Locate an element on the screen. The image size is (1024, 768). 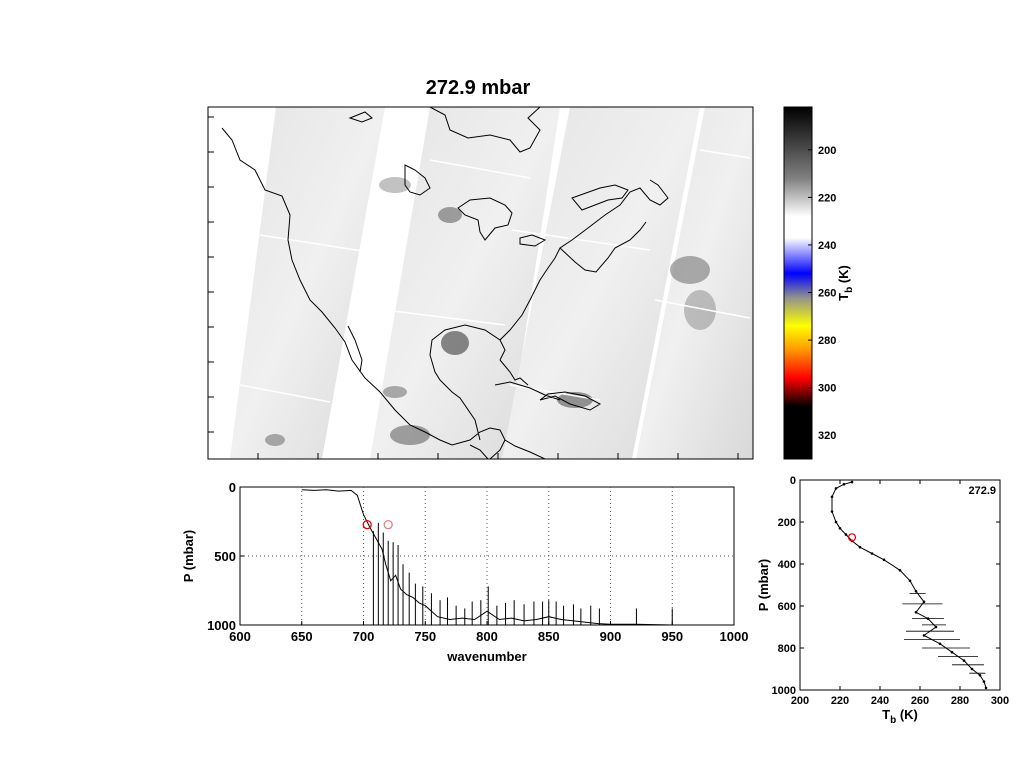
profile-y-tick-label: 1000 is located at coordinates (784, 691).